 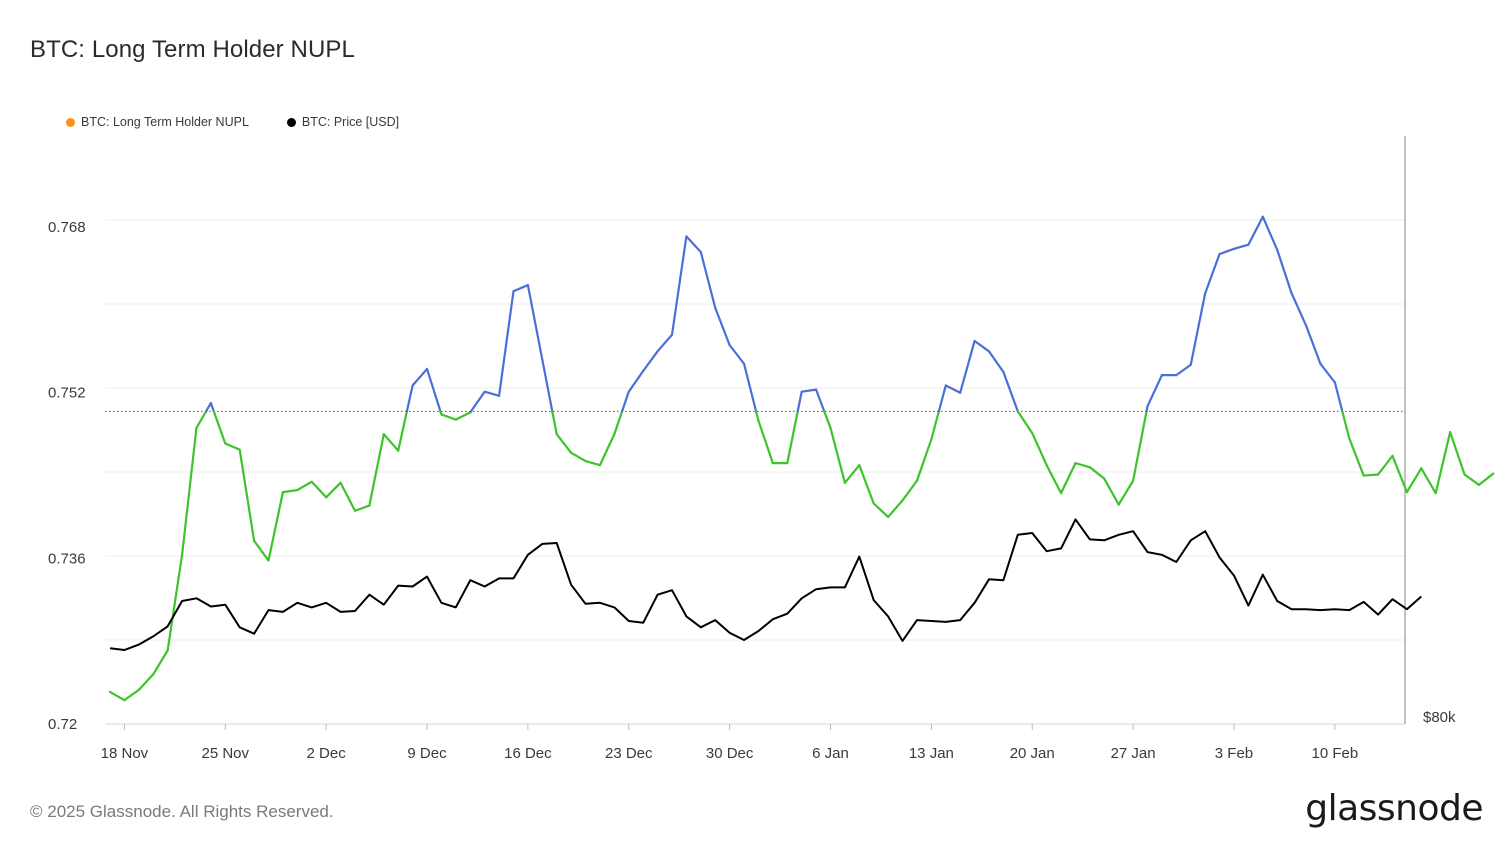 What do you see at coordinates (67, 476) in the screenshot?
I see `y-axis-ticks: 0.72 0.736 0.752 0.768` at bounding box center [67, 476].